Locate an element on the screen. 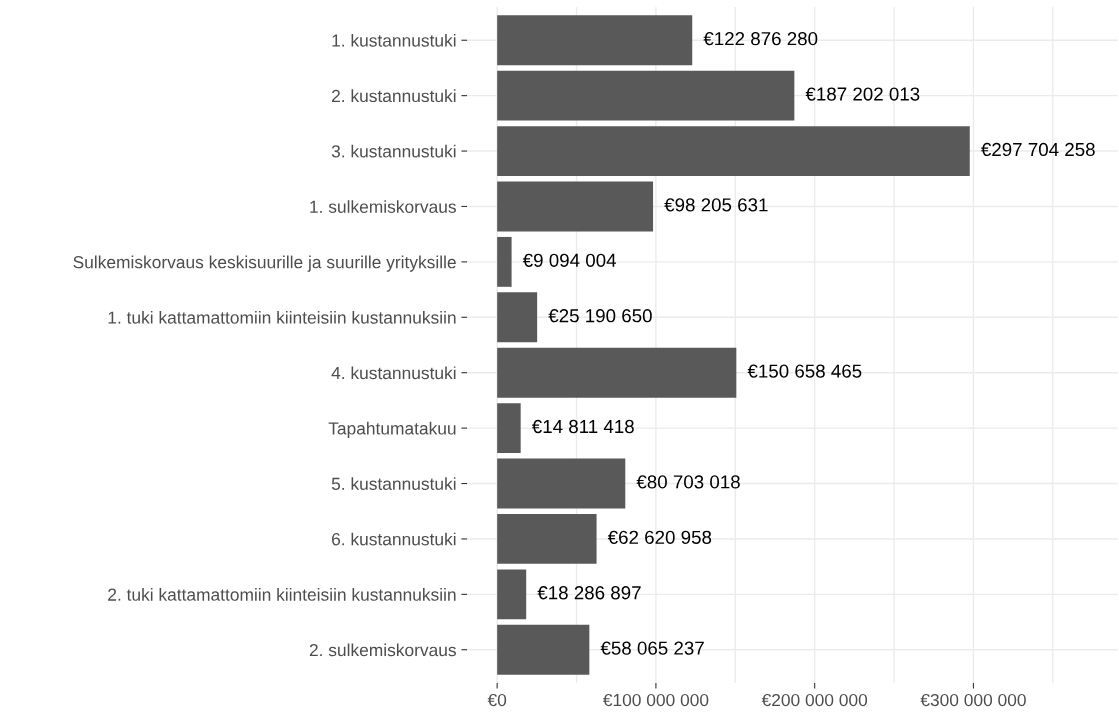 The width and height of the screenshot is (1119, 713). data-label: €80 703 018 is located at coordinates (688, 482).